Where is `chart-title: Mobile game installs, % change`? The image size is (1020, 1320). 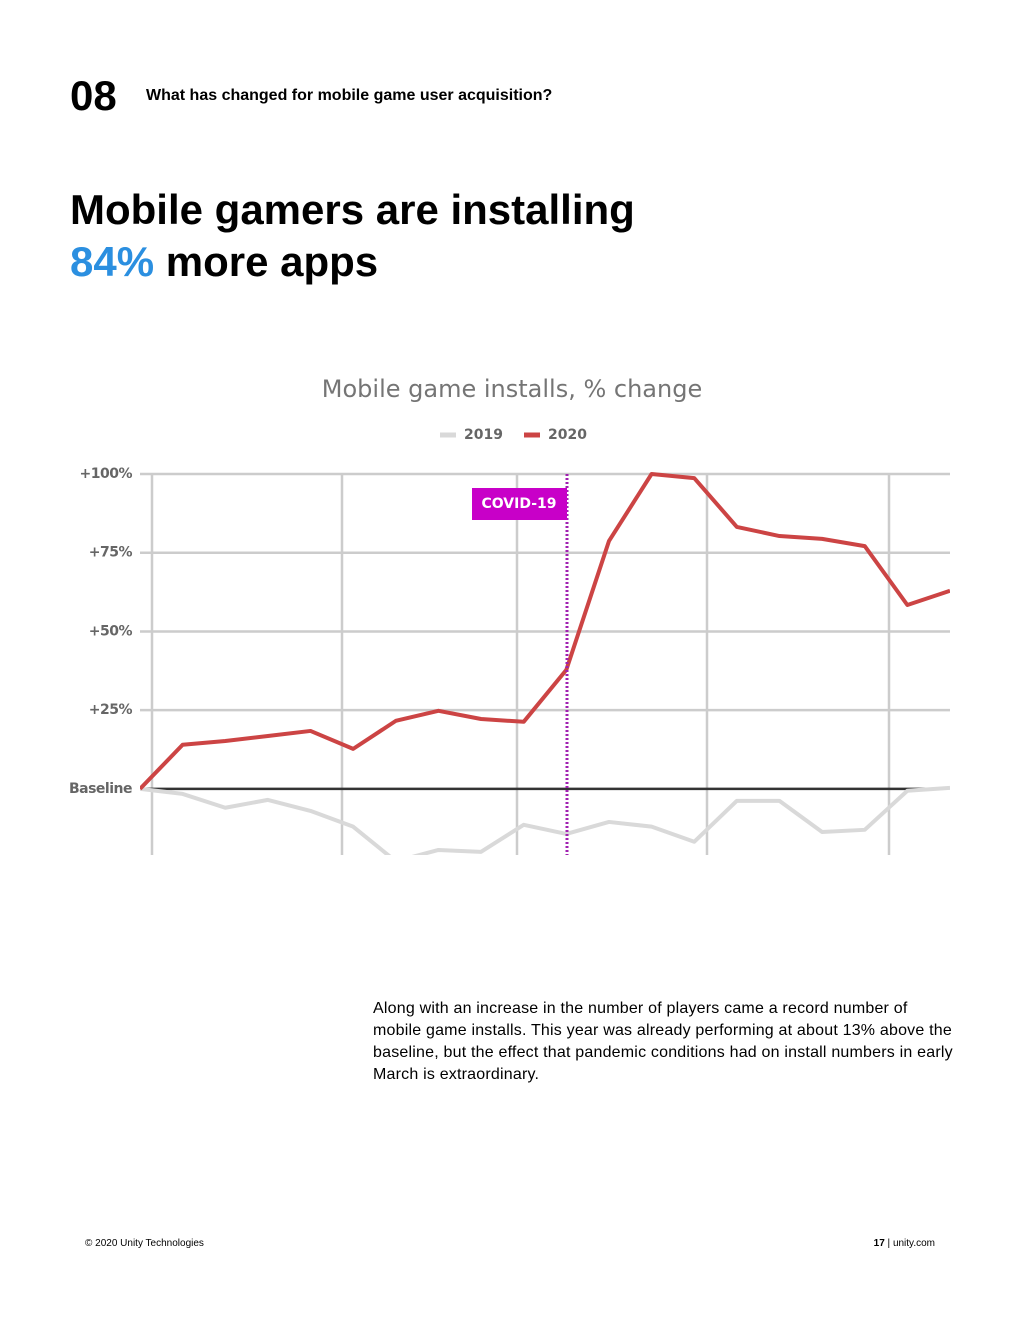 chart-title: Mobile game installs, % change is located at coordinates (512, 389).